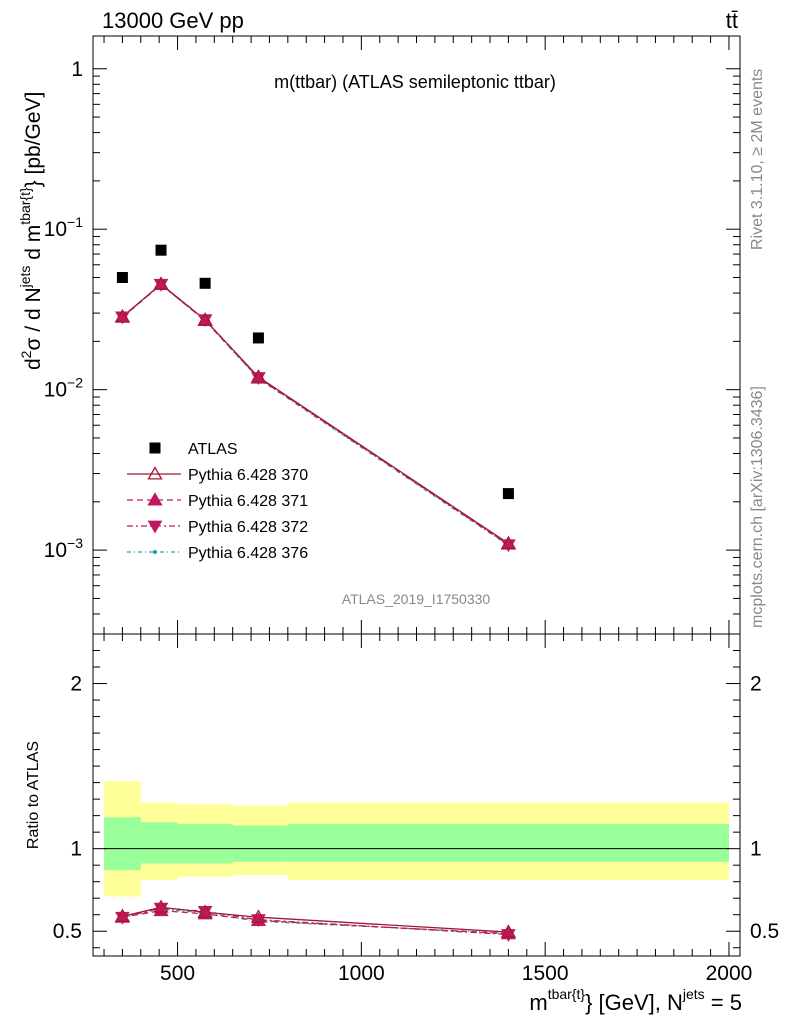 The image size is (786, 1024). I want to click on main-series-line, so click(315, 414).